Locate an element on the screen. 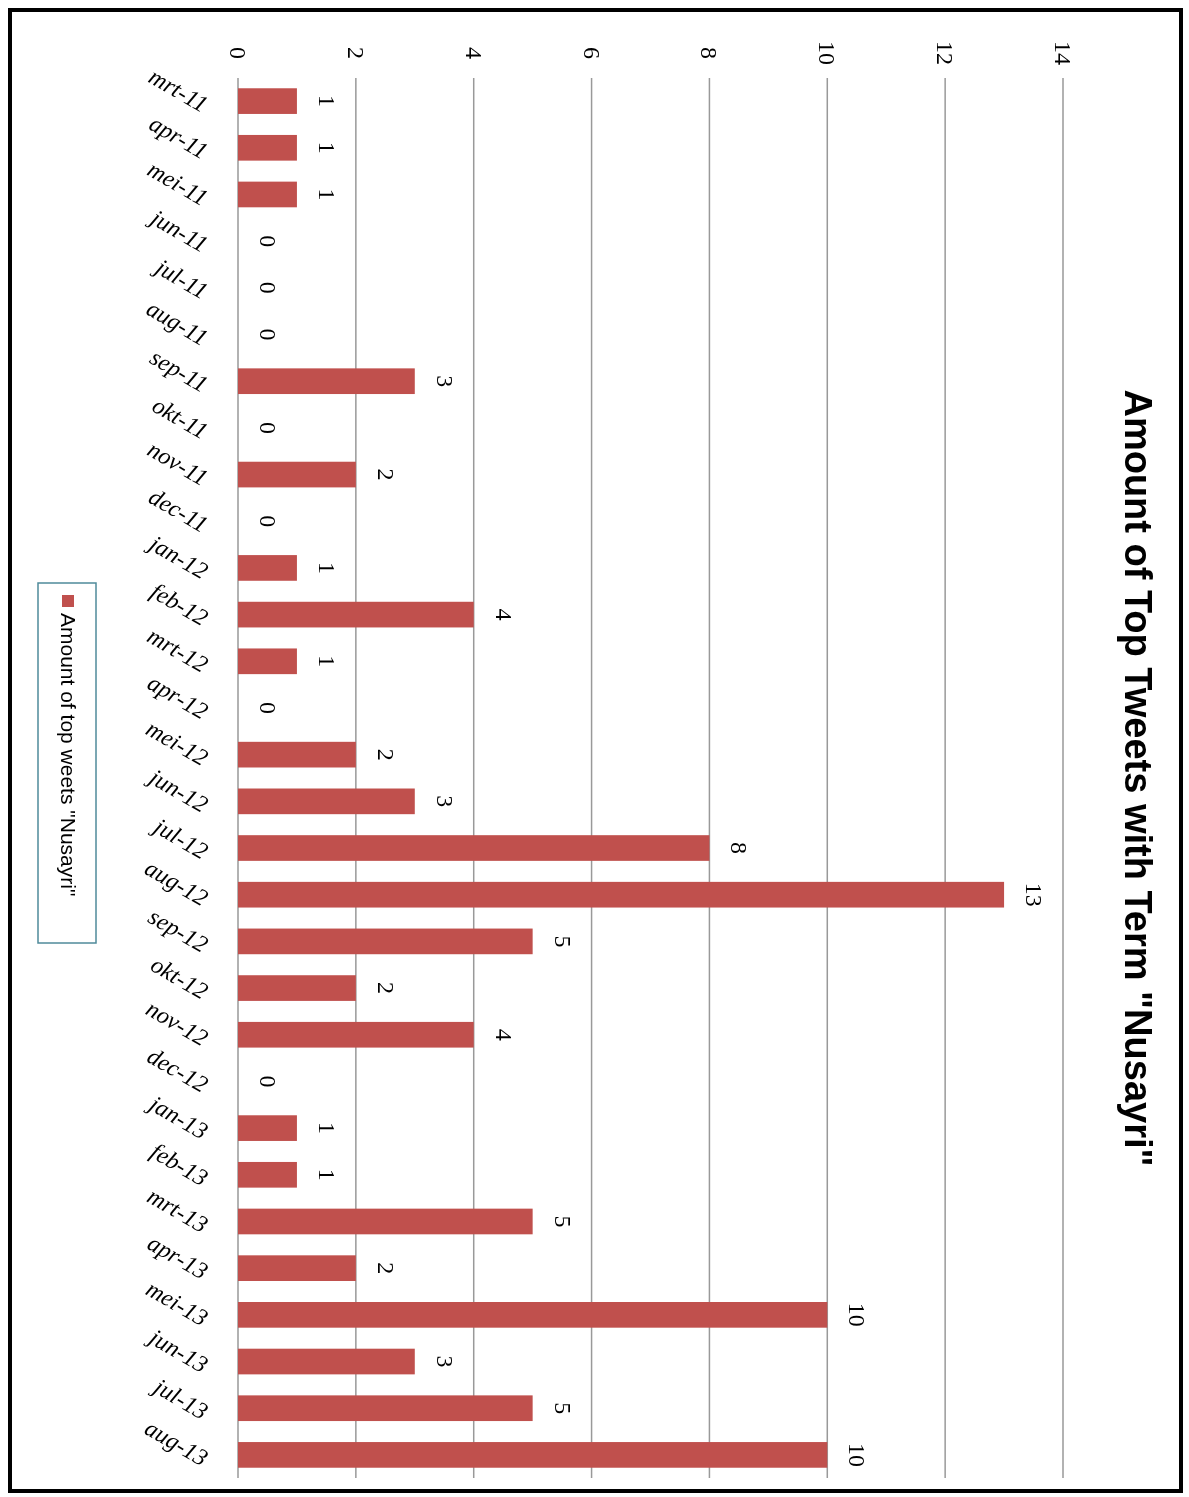 This screenshot has height=1497, width=1189. data-label: 13 is located at coordinates (1034, 894).